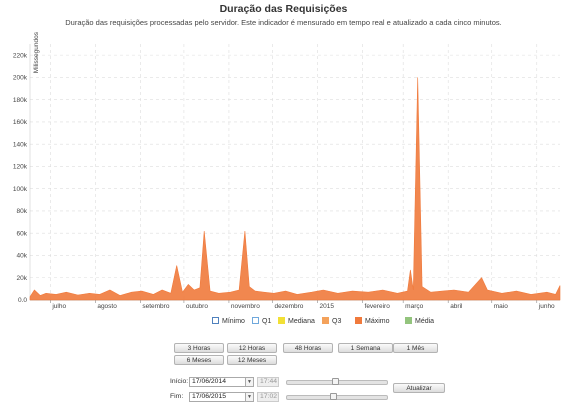  What do you see at coordinates (179, 381) in the screenshot?
I see `start-label: Início:` at bounding box center [179, 381].